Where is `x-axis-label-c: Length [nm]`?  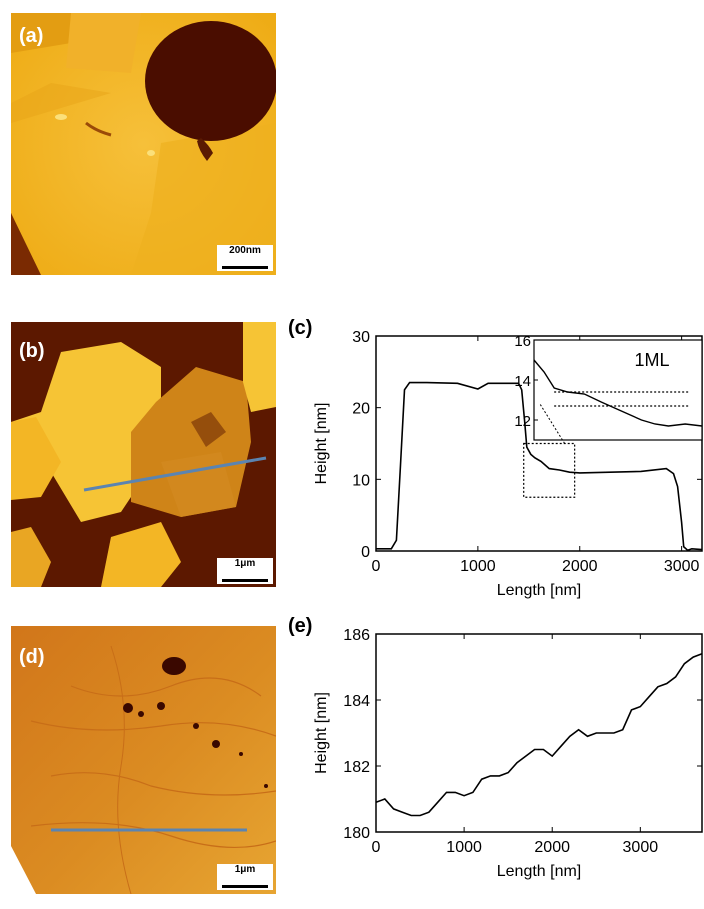 x-axis-label-c: Length [nm] is located at coordinates (539, 590).